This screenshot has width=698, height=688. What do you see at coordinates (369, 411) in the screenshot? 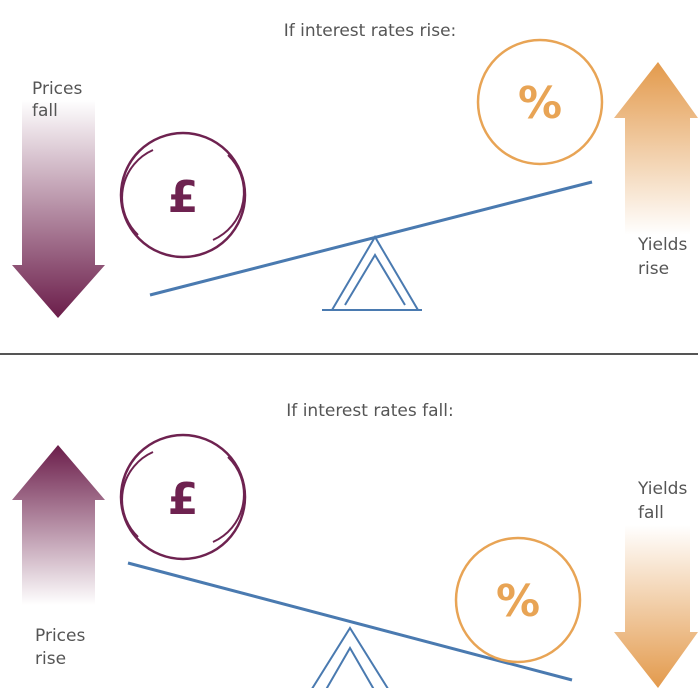
I see `panel-title: If interest rates fall:` at bounding box center [369, 411].